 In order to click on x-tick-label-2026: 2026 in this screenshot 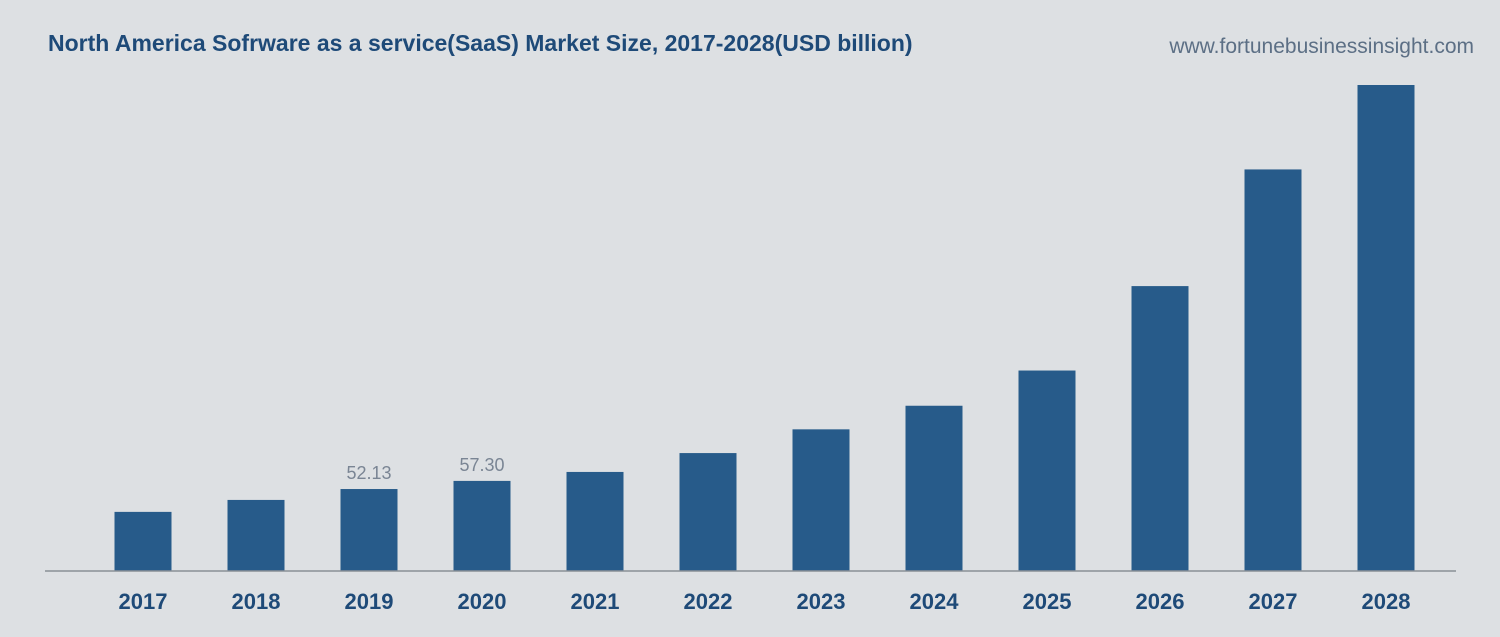, I will do `click(1160, 601)`.